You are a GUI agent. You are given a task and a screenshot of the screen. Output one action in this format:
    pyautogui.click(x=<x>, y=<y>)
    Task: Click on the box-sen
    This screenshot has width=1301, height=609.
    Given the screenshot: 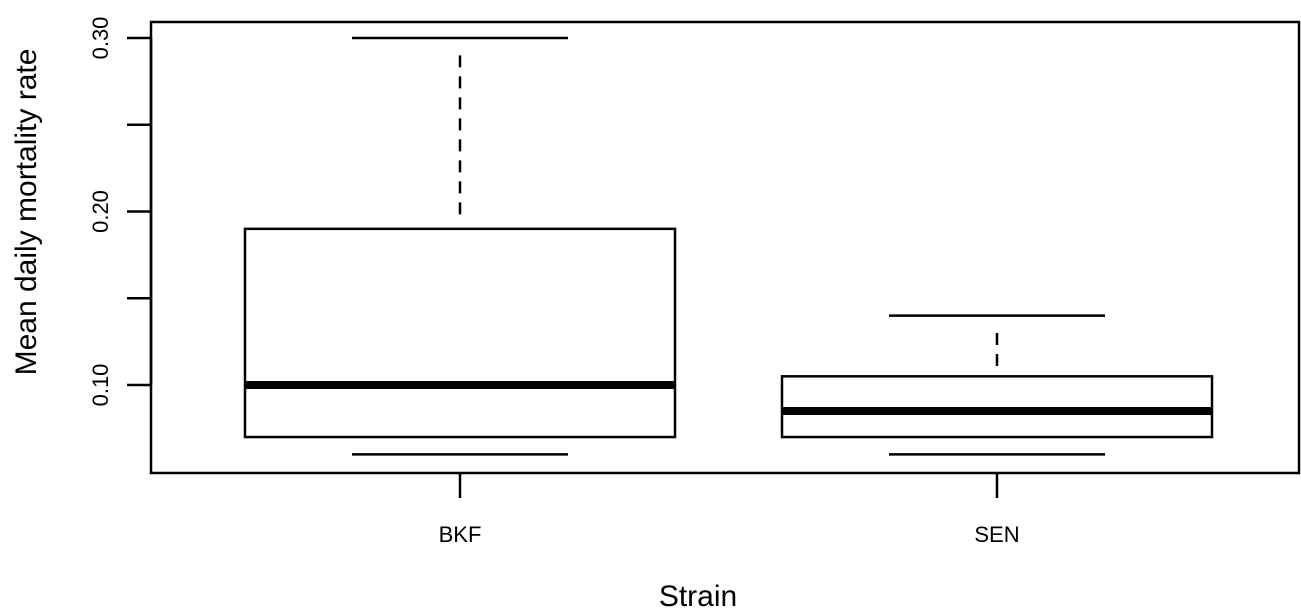 What is the action you would take?
    pyautogui.click(x=997, y=385)
    